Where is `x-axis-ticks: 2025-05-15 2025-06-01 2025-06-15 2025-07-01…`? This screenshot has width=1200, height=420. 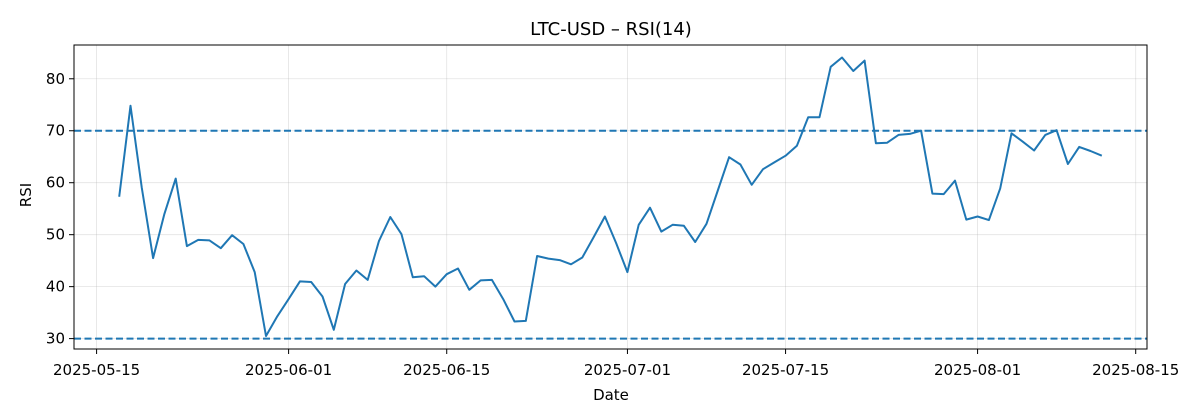
x-axis-ticks: 2025-05-15 2025-06-01 2025-06-15 2025-07-01… is located at coordinates (616, 364).